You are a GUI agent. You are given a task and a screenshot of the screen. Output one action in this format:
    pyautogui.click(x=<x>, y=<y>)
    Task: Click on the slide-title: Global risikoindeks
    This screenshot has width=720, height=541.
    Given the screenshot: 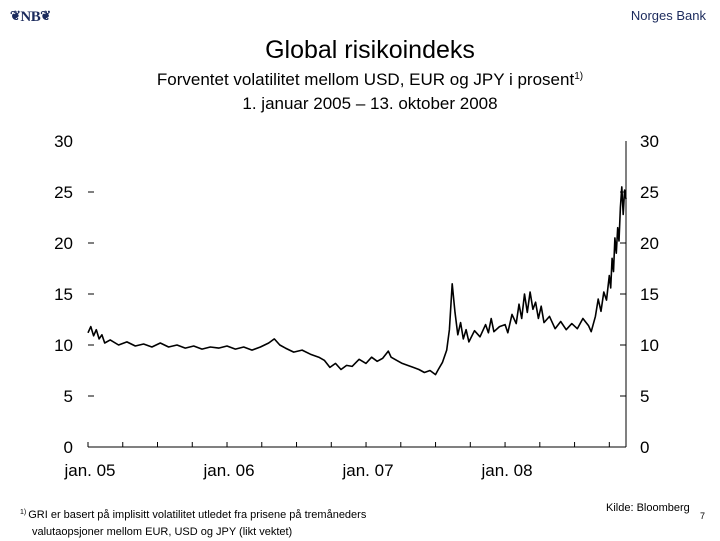 What is the action you would take?
    pyautogui.click(x=370, y=50)
    